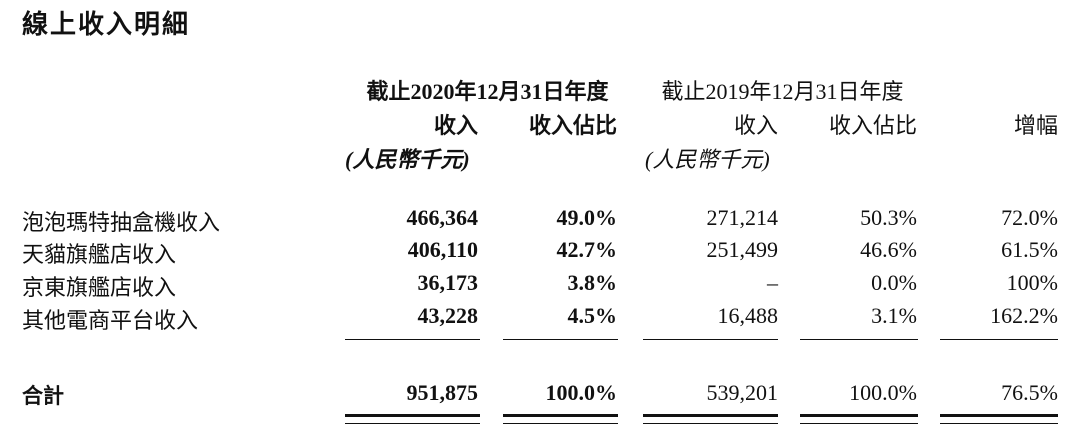 The width and height of the screenshot is (1080, 435). Describe the element at coordinates (587, 217) in the screenshot. I see `cell-share-2020: 49.0%` at that location.